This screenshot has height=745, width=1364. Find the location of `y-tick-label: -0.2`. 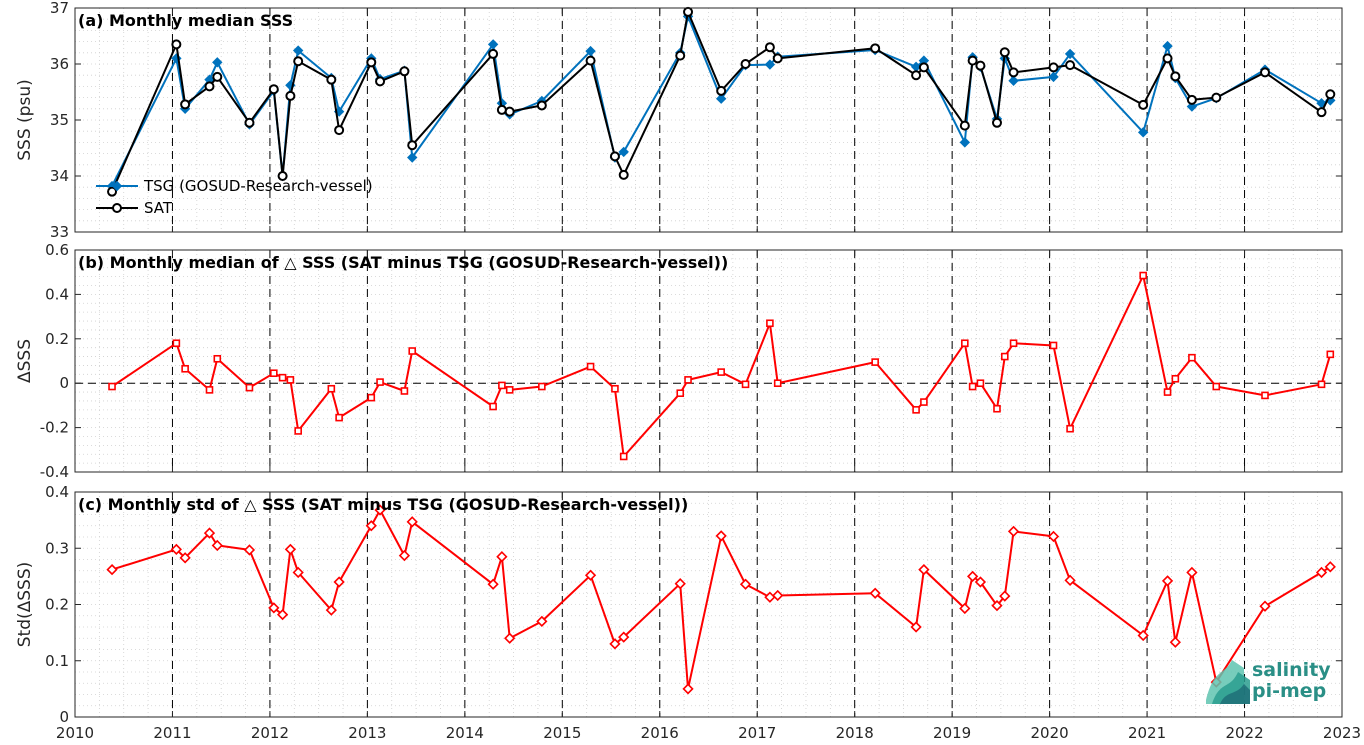

y-tick-label: -0.2 is located at coordinates (54, 428).